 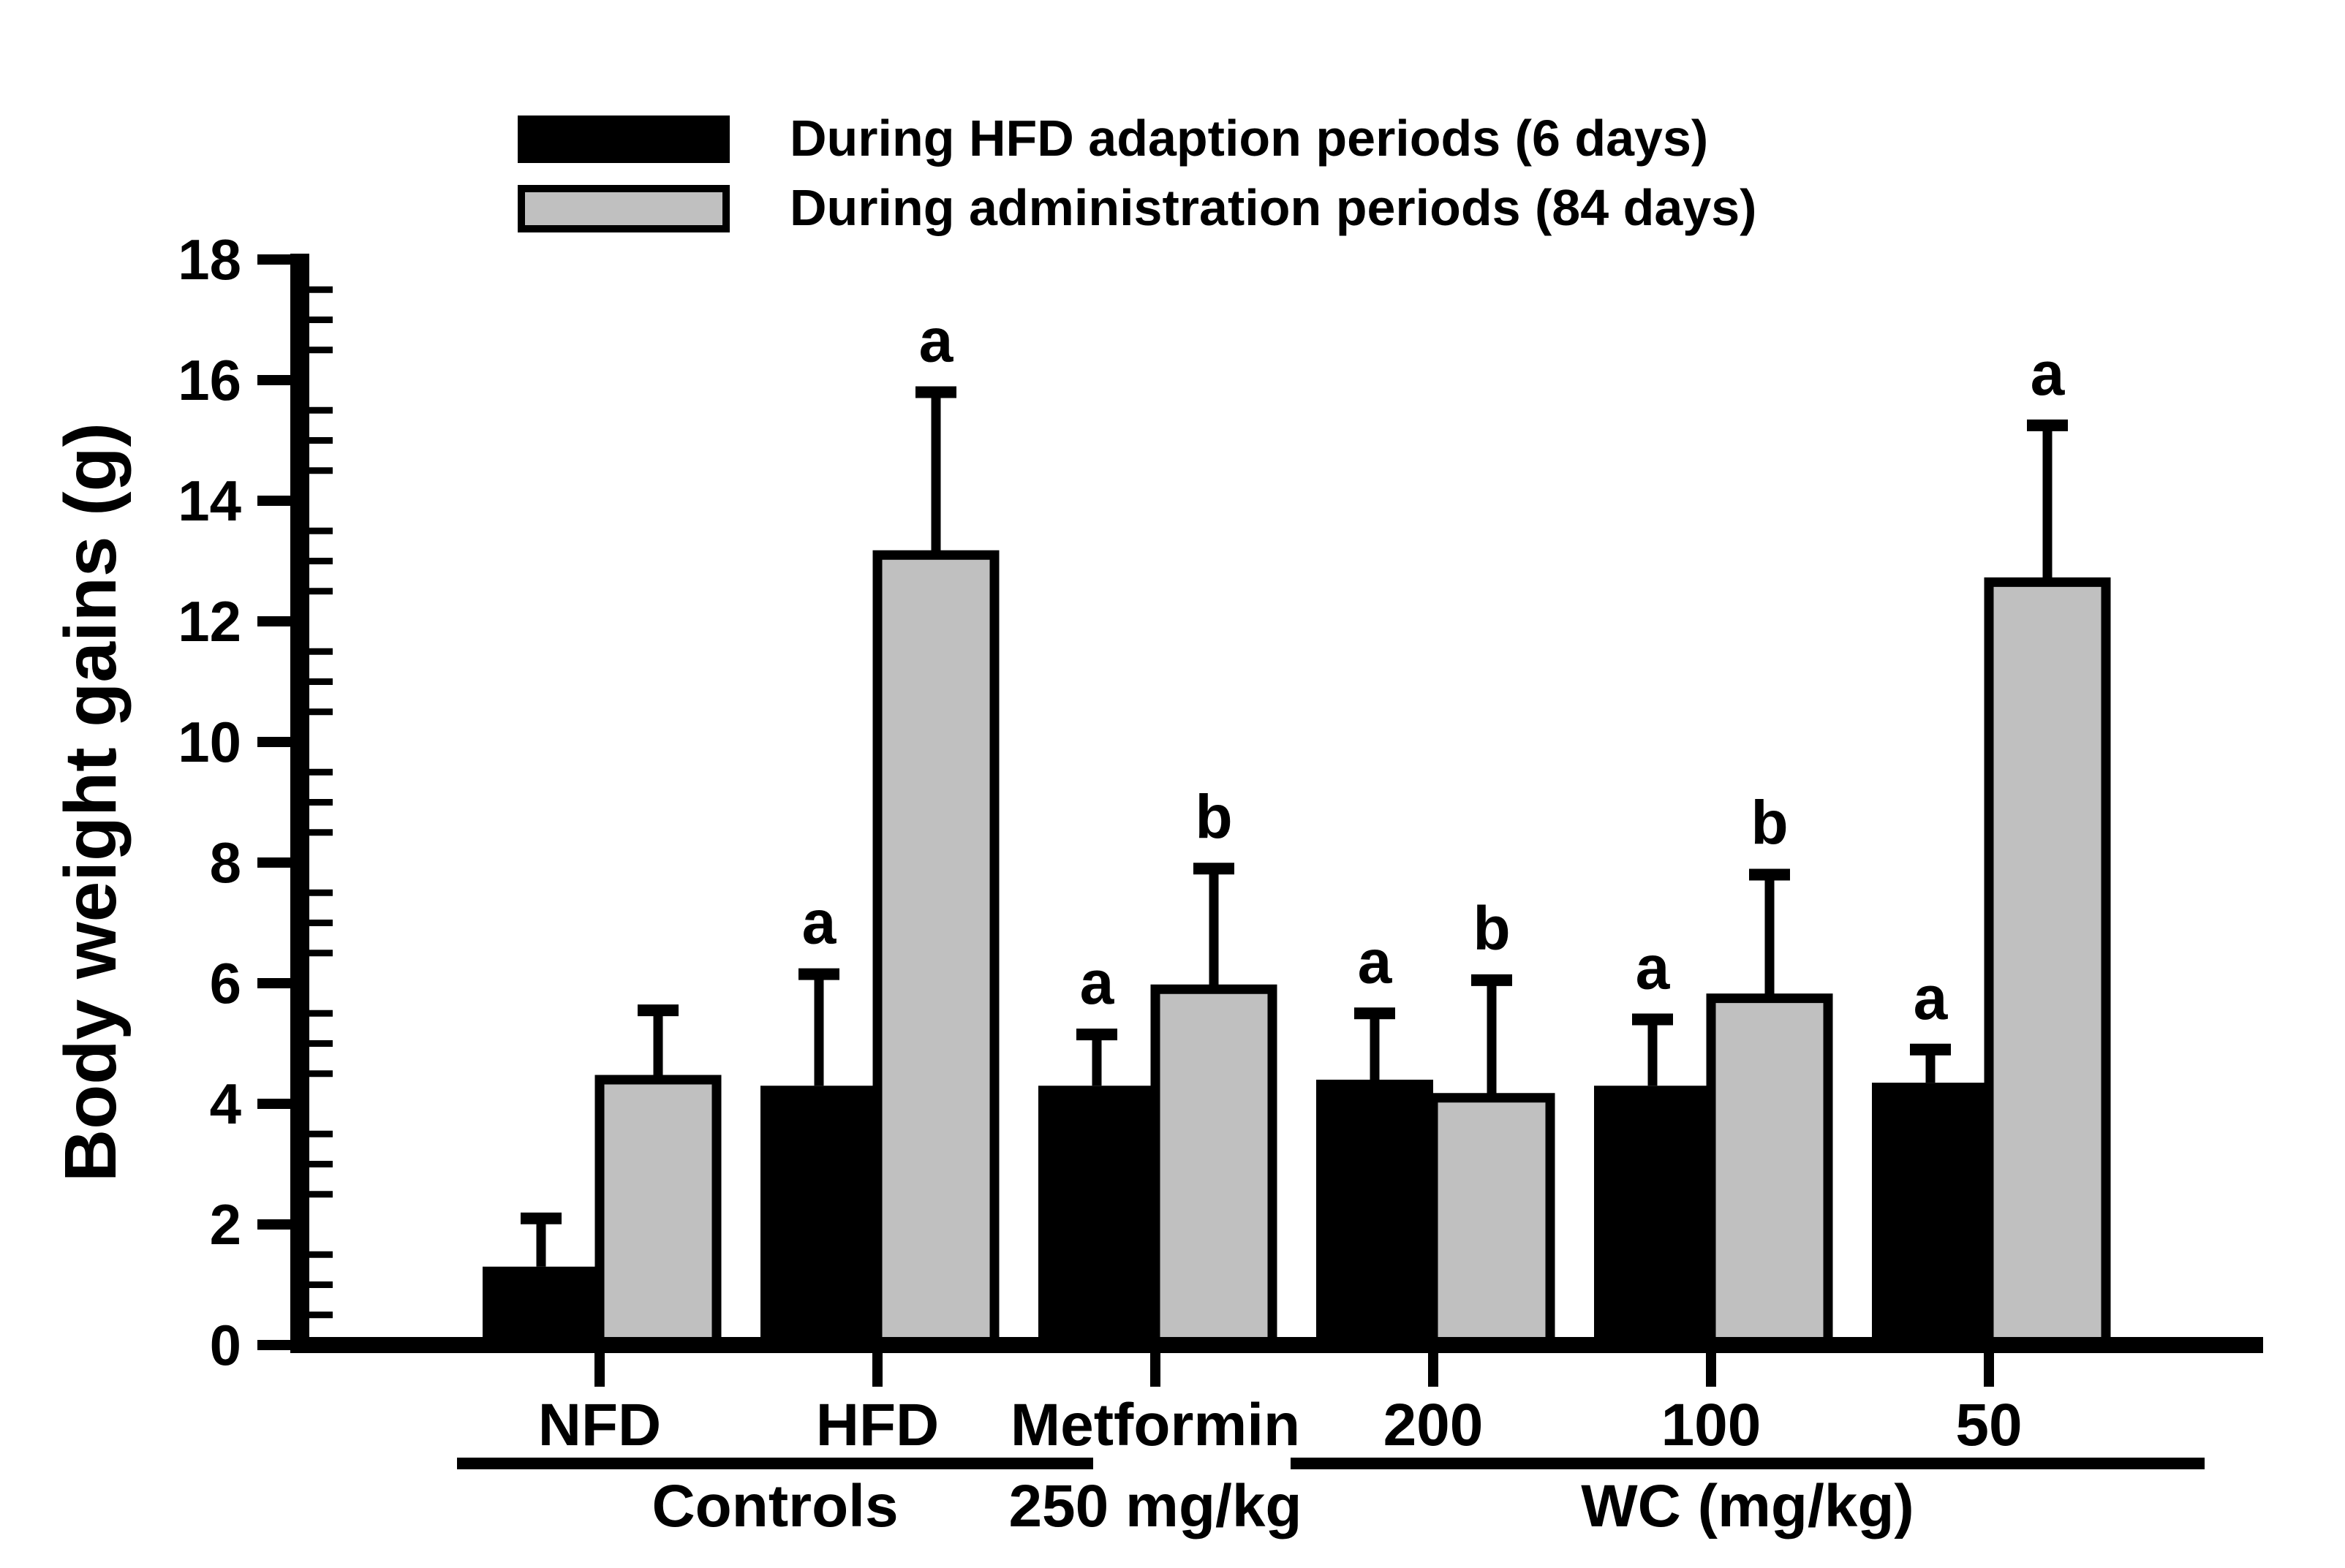 What do you see at coordinates (2047, 964) in the screenshot?
I see `bar-50-series2` at bounding box center [2047, 964].